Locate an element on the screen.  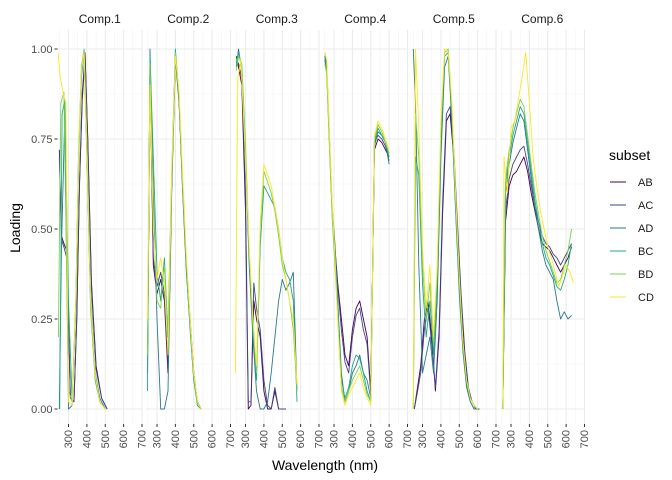
facet-title: Comp.6 is located at coordinates (542, 19).